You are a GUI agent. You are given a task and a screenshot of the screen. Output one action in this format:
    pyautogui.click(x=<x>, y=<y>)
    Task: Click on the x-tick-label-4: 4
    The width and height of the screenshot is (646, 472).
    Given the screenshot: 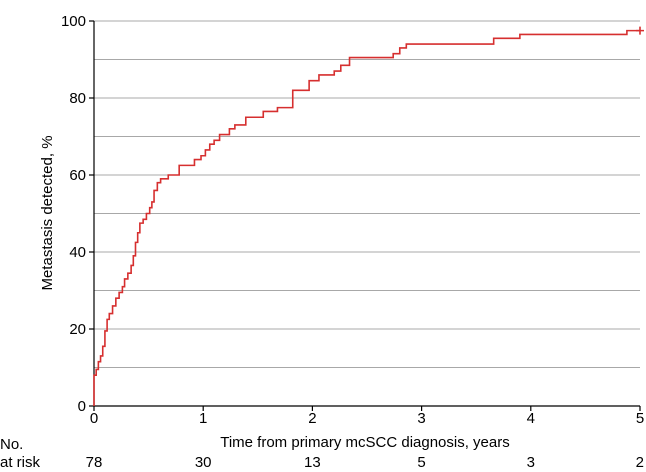 What is the action you would take?
    pyautogui.click(x=531, y=418)
    